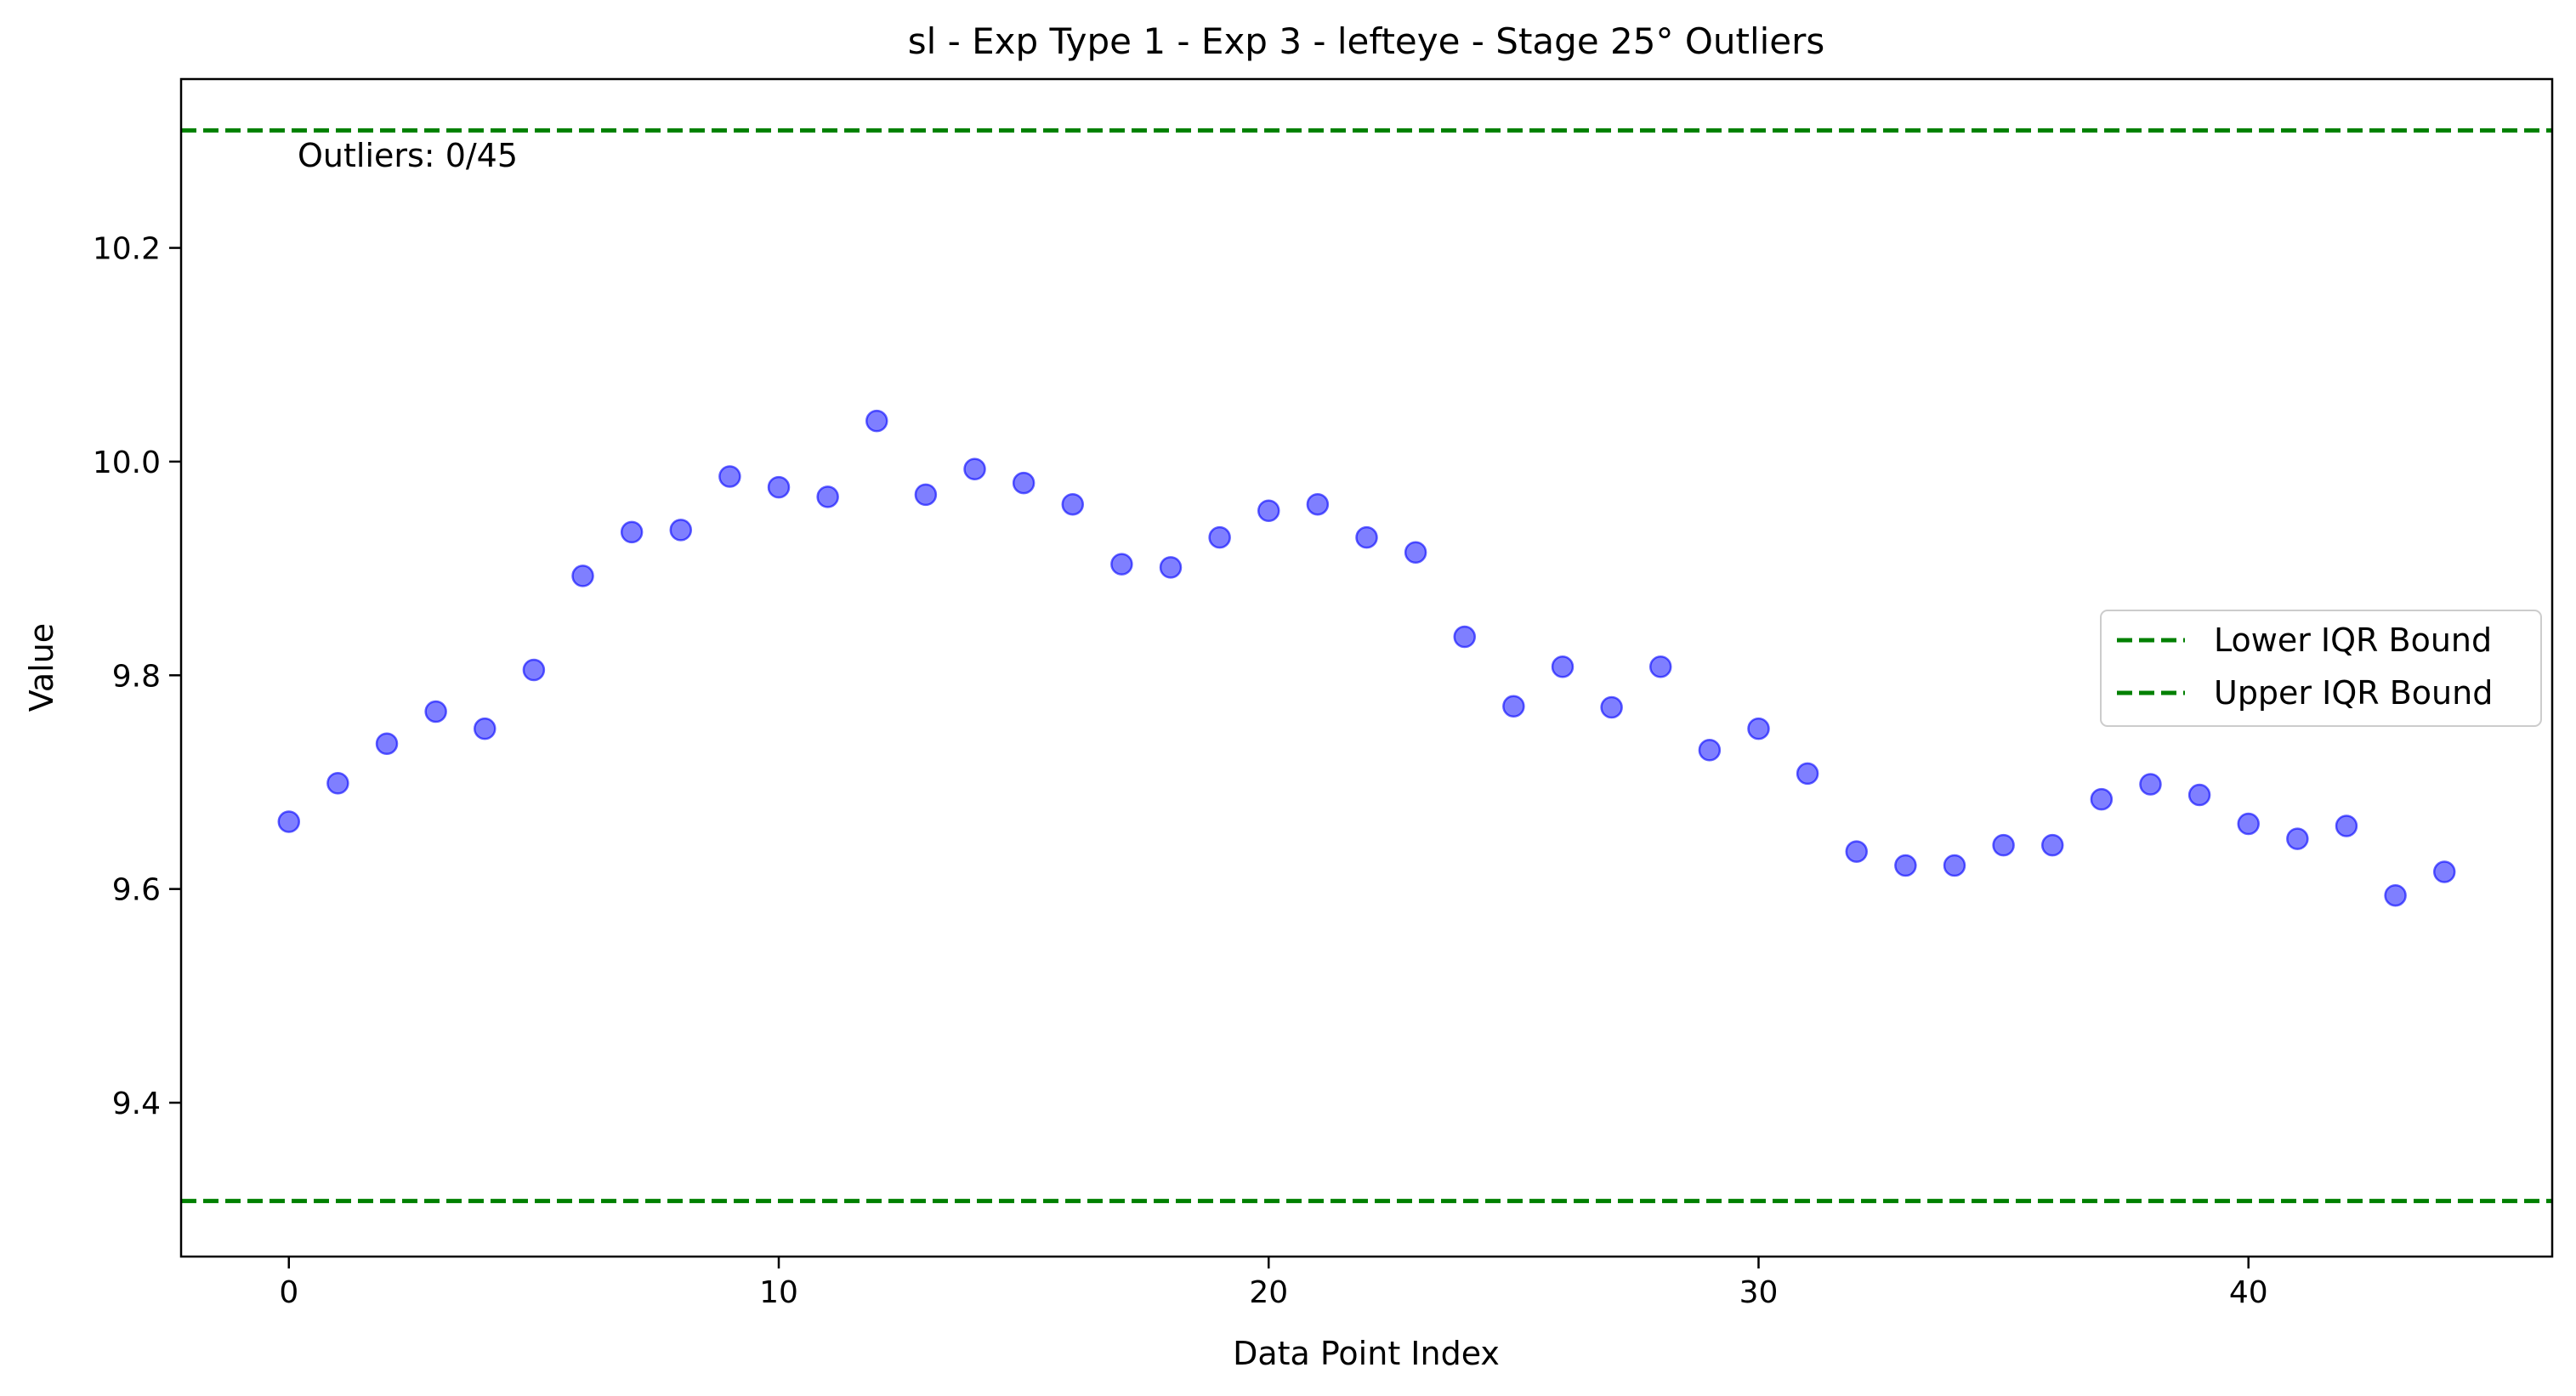 This screenshot has height=1396, width=2576. I want to click on x-tick-label: 30, so click(1759, 1292).